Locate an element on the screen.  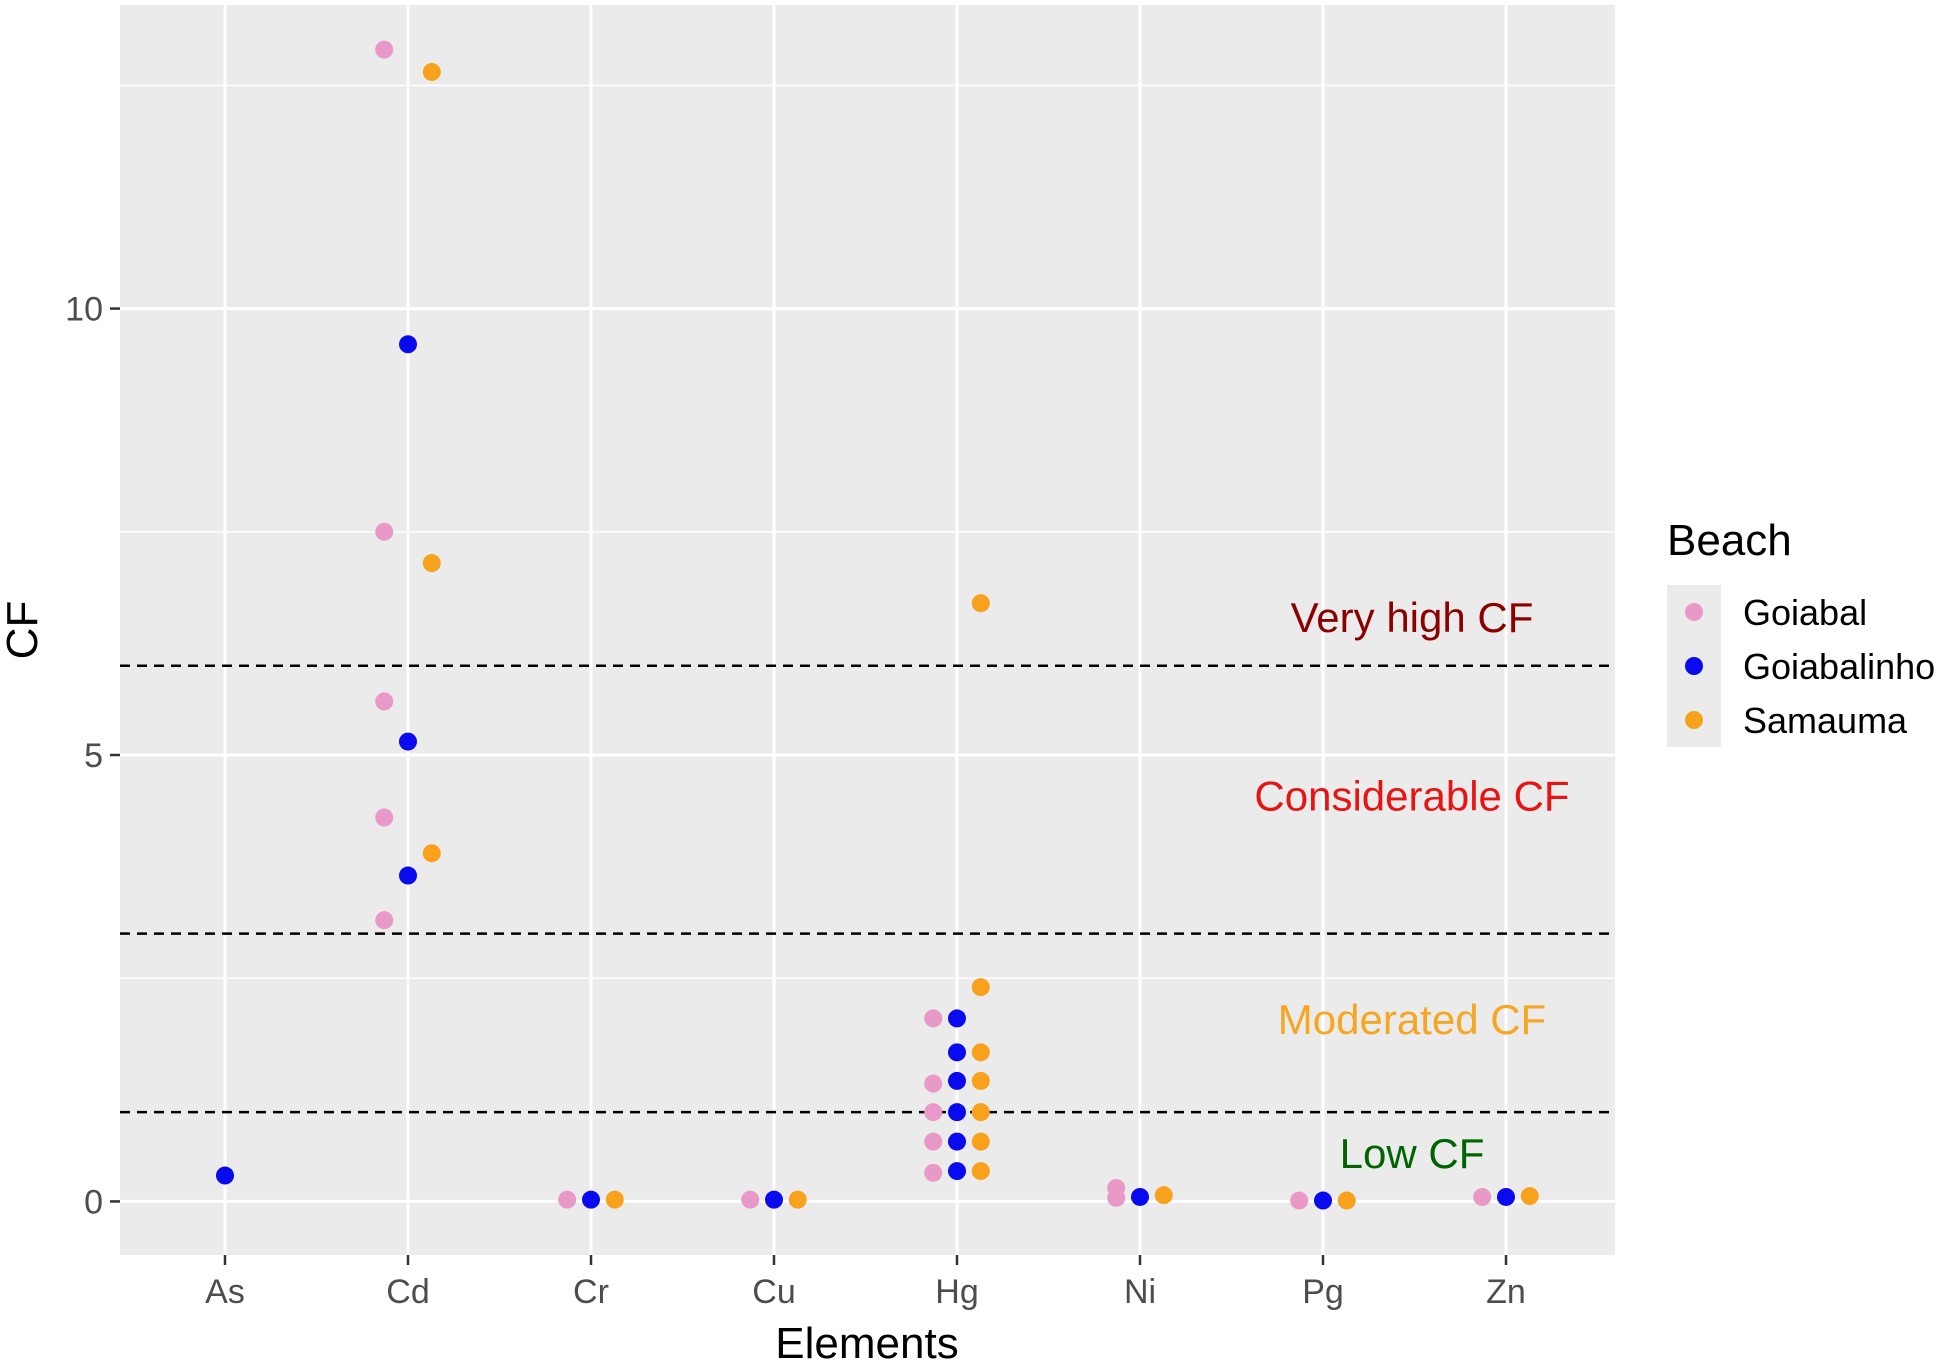
zone-label: Low CF is located at coordinates (1412, 1153).